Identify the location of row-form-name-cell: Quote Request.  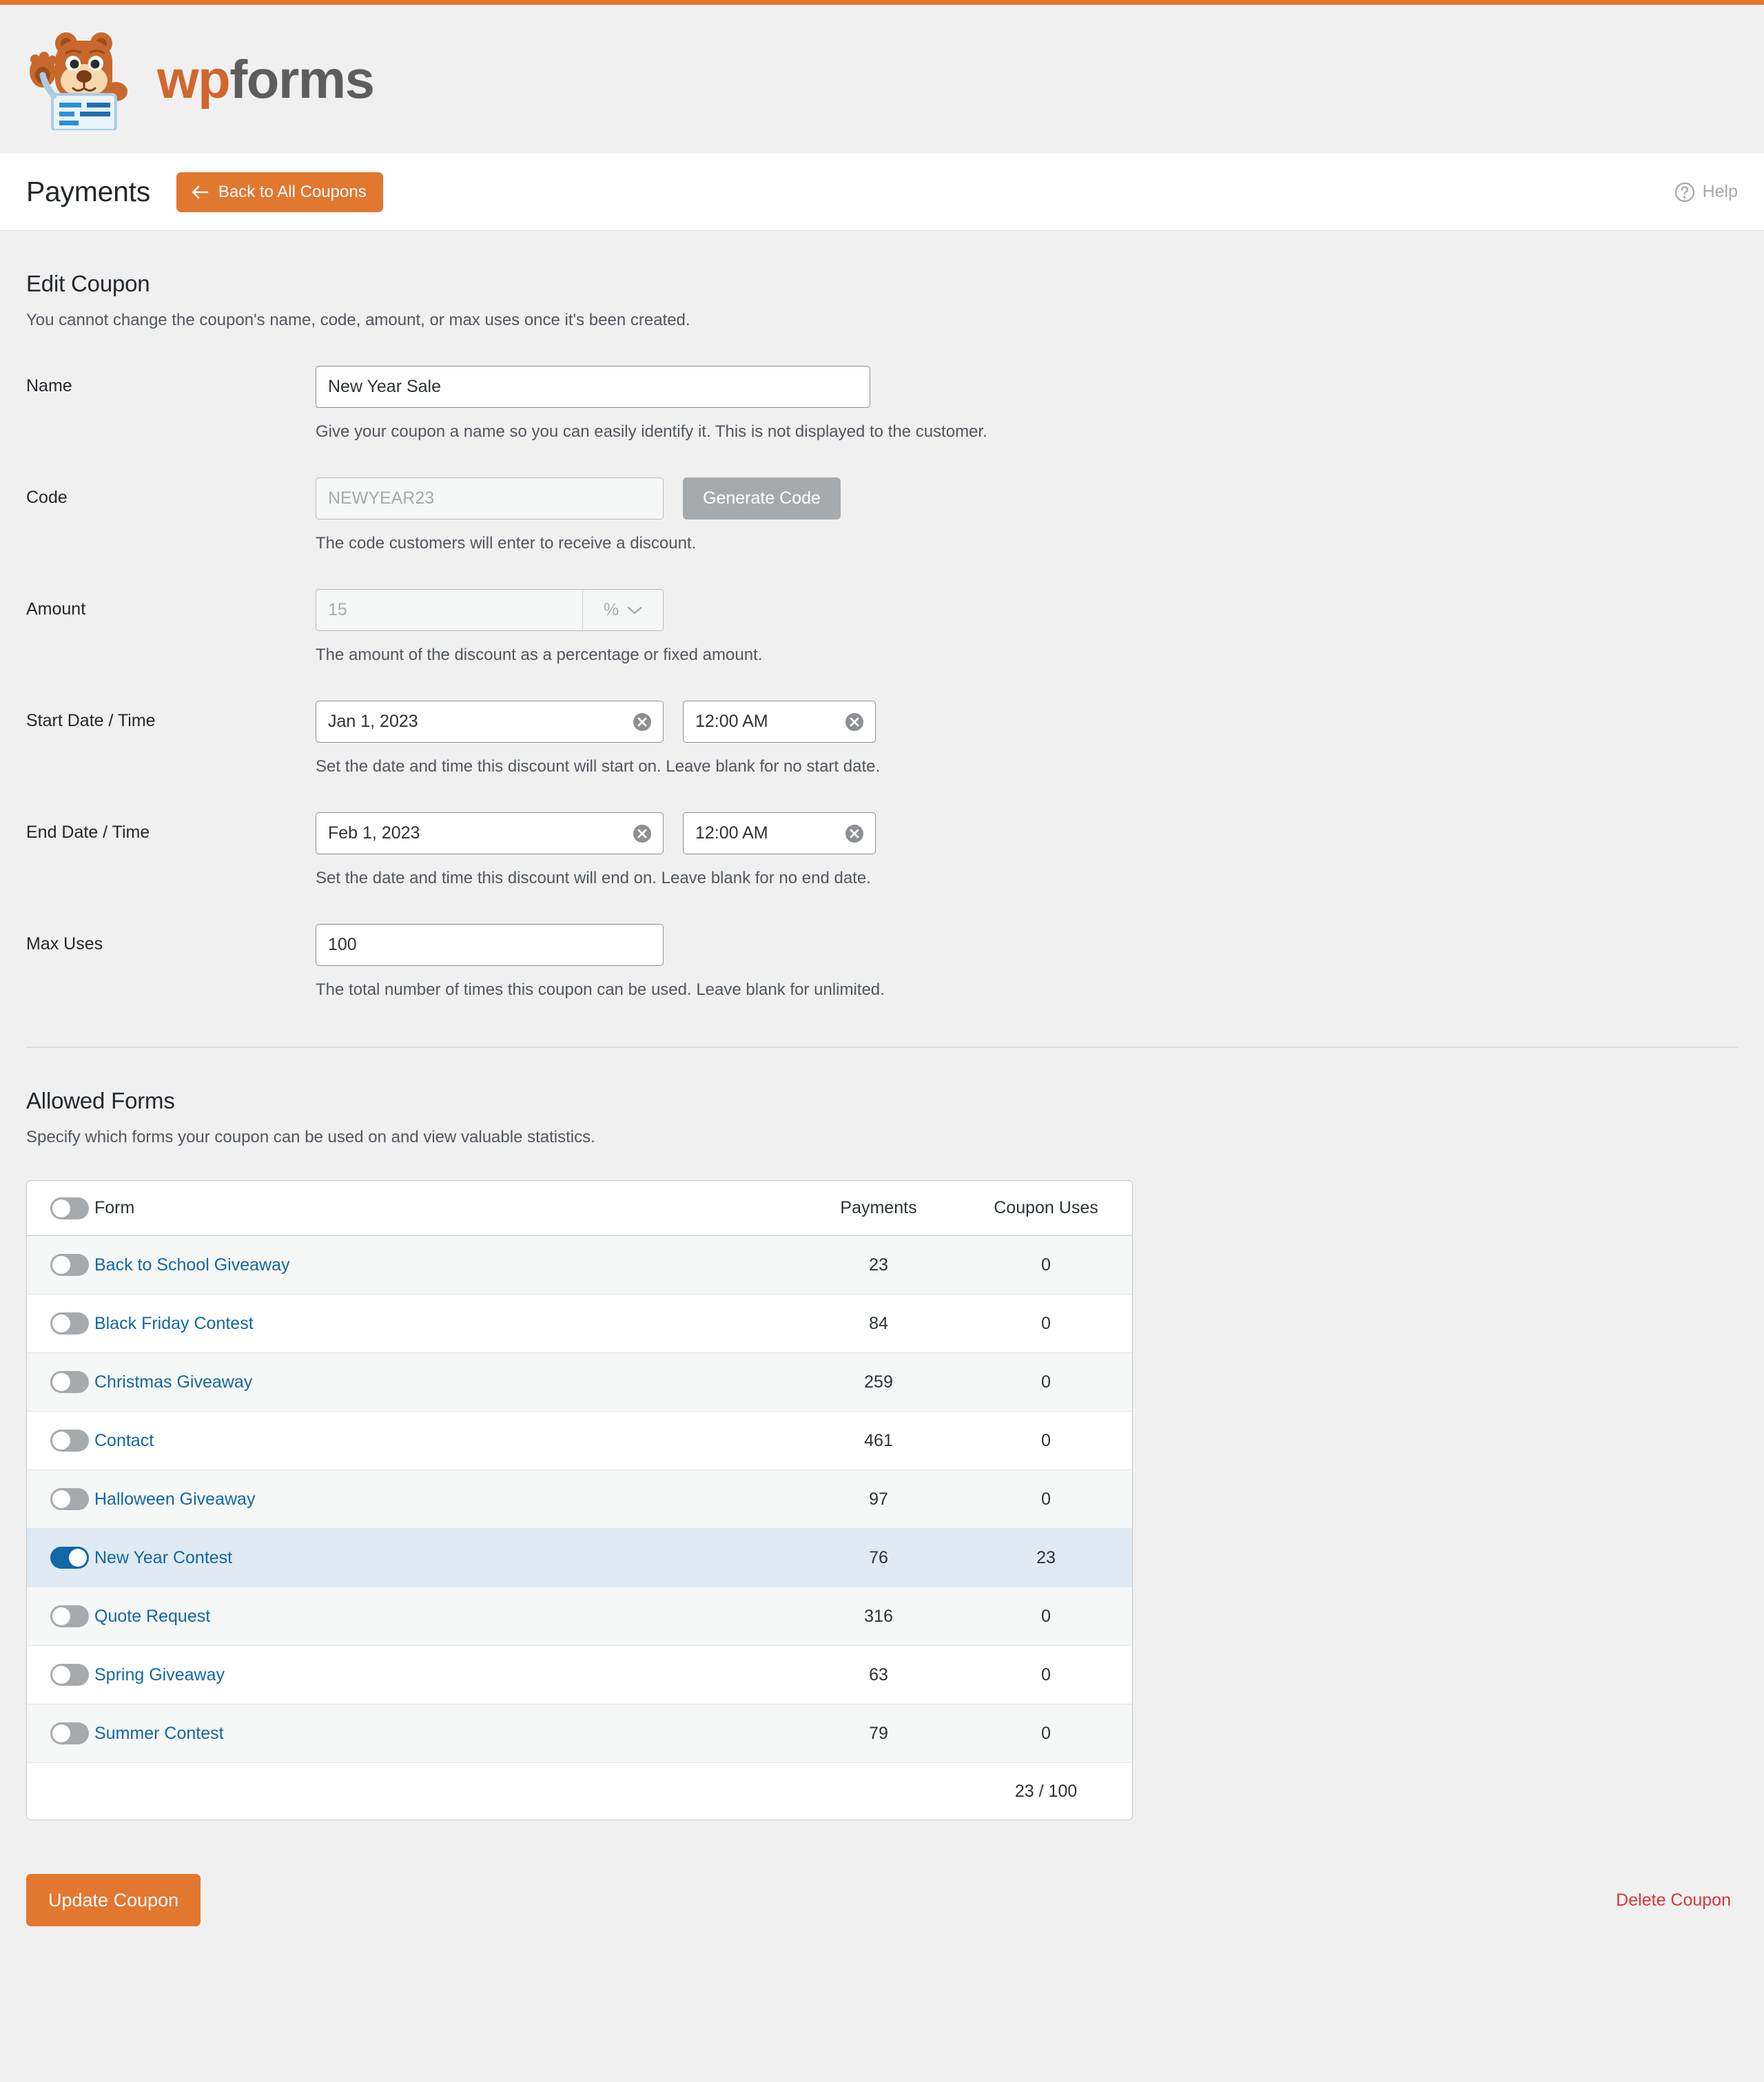
(445, 1617).